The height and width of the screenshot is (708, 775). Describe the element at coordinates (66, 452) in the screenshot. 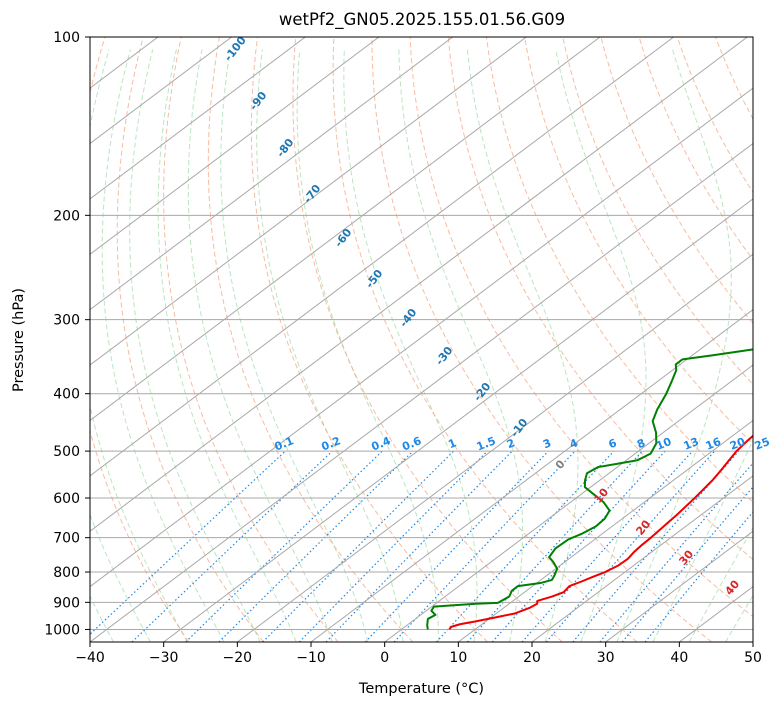

I see `y-tick-label: 500` at that location.